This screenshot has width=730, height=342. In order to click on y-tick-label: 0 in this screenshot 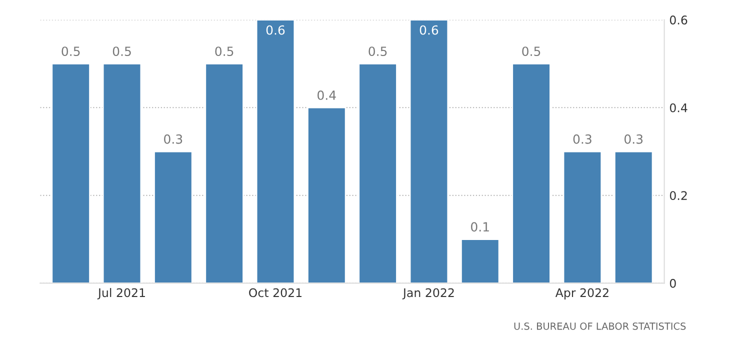, I will do `click(673, 283)`.